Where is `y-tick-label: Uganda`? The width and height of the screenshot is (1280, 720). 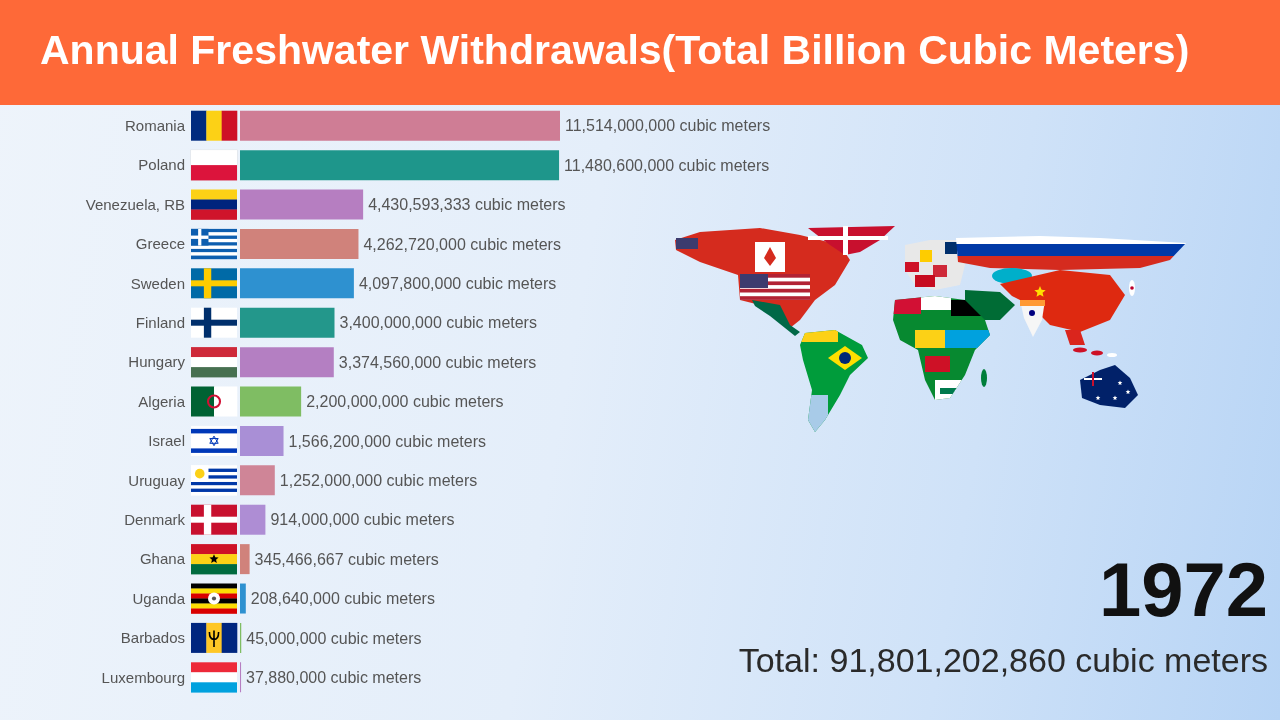
y-tick-label: Uganda is located at coordinates (159, 598).